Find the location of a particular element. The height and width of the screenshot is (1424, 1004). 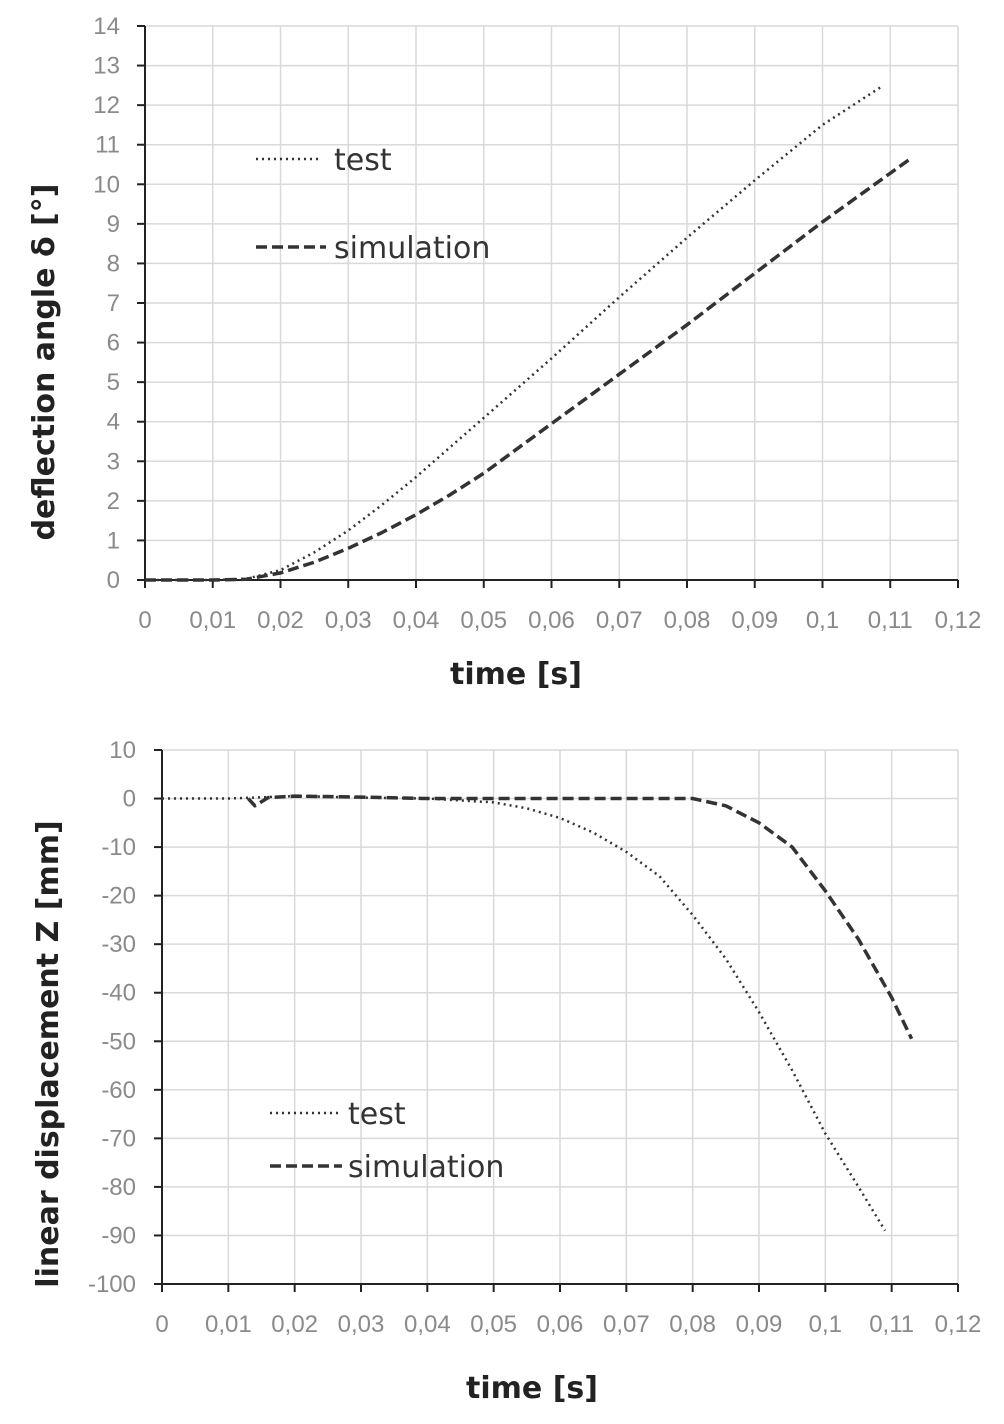

y-tick-label: 14 is located at coordinates (106, 26).